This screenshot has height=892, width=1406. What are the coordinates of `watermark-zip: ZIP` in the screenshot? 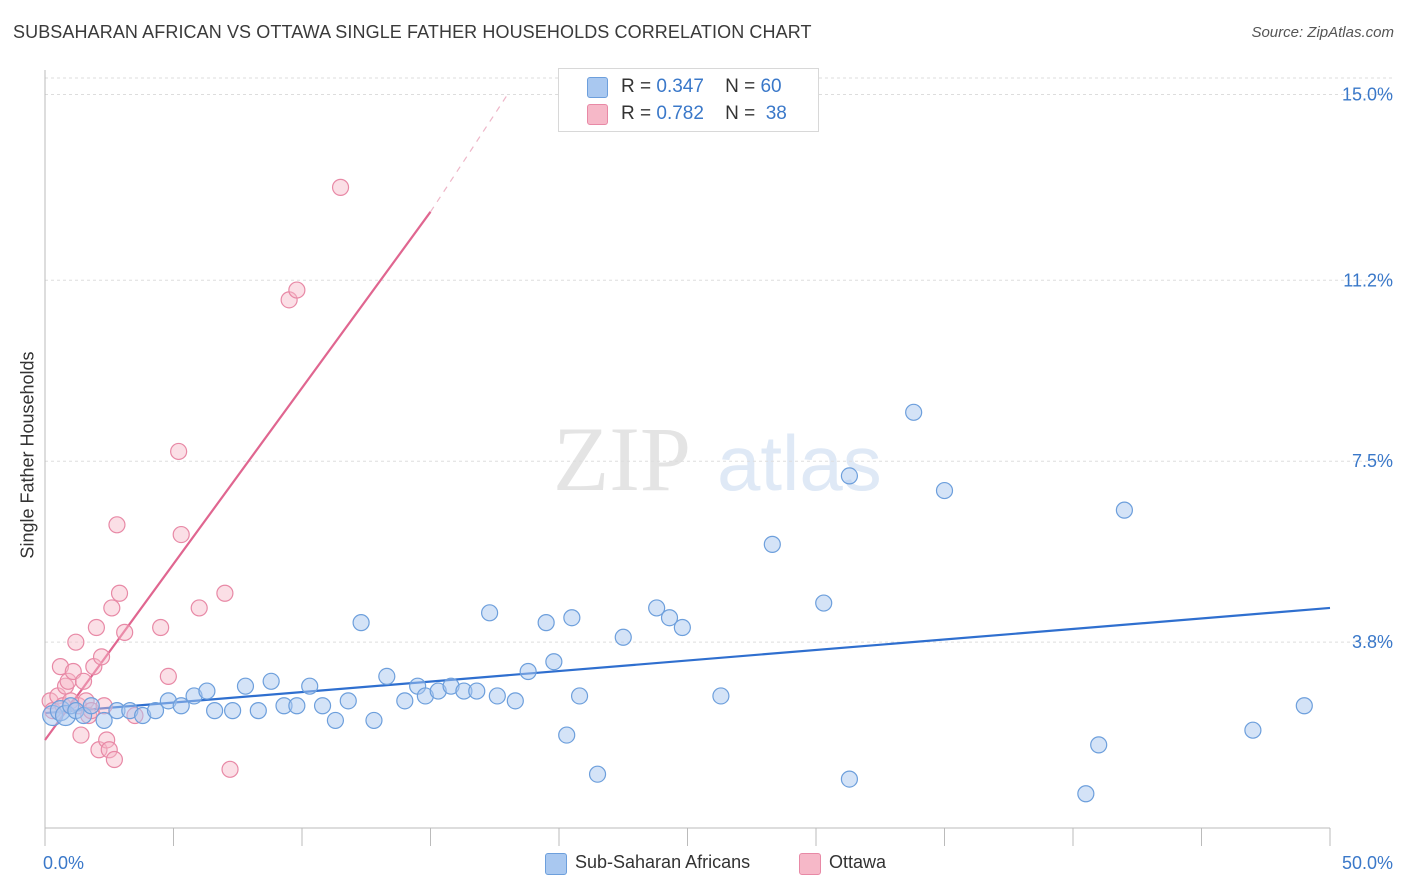 It's located at (622, 459).